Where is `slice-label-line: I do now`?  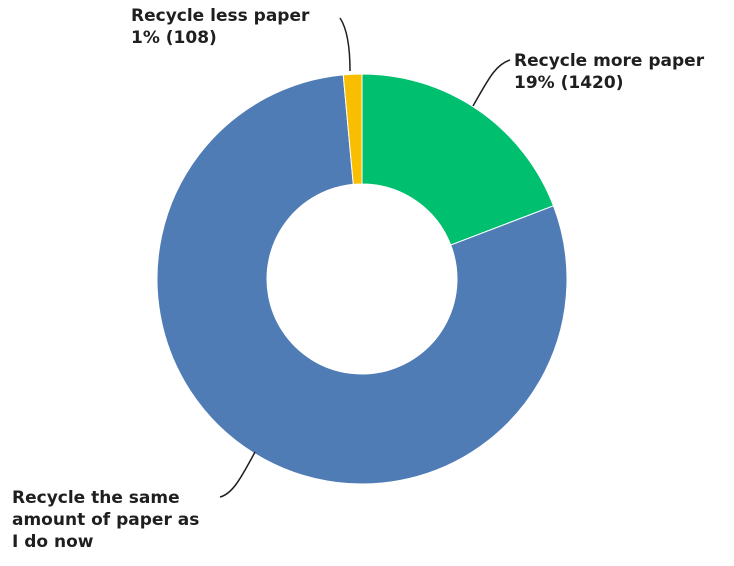 slice-label-line: I do now is located at coordinates (53, 542).